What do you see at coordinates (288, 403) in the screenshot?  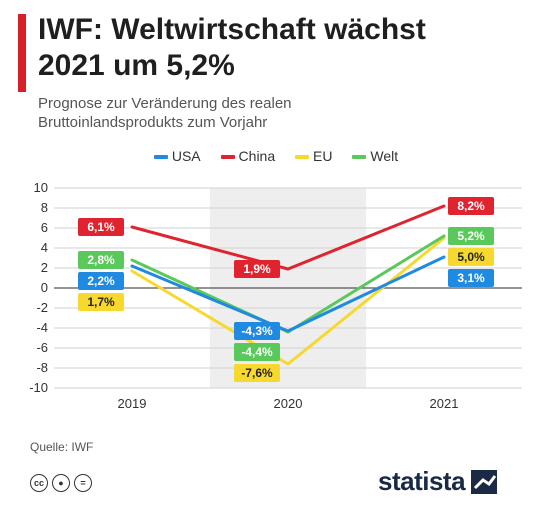 I see `x-tick-label-2020: 2020` at bounding box center [288, 403].